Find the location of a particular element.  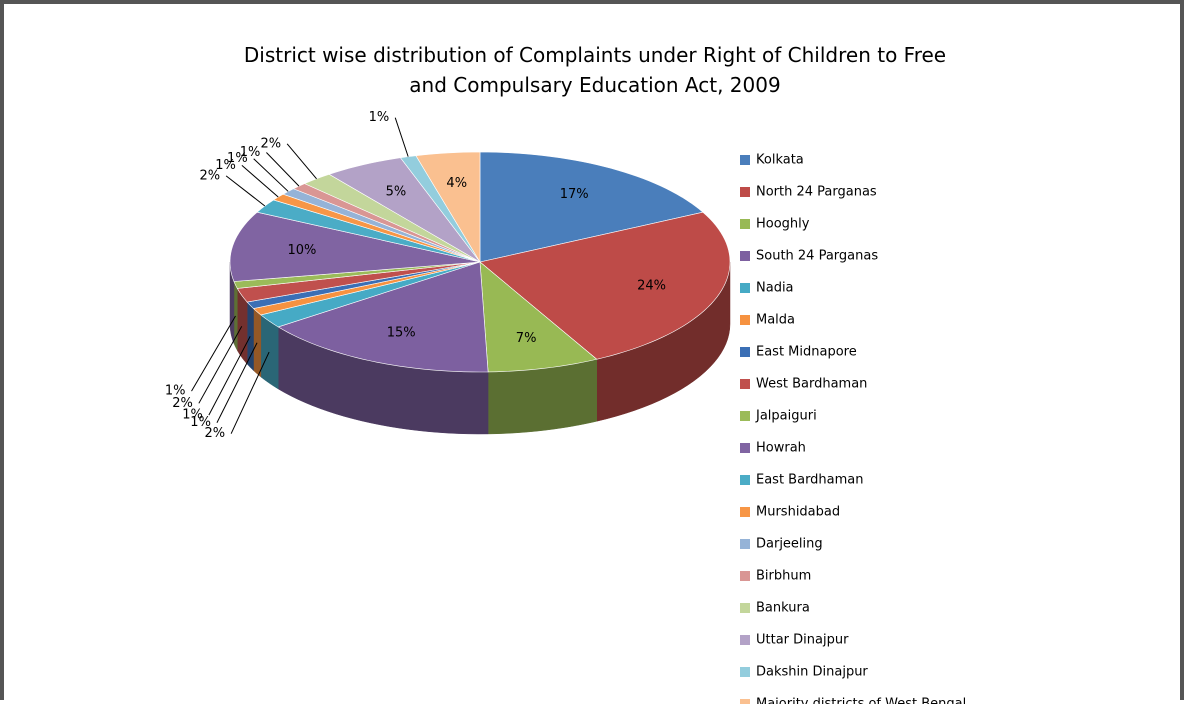

data-label: 17% is located at coordinates (574, 194).